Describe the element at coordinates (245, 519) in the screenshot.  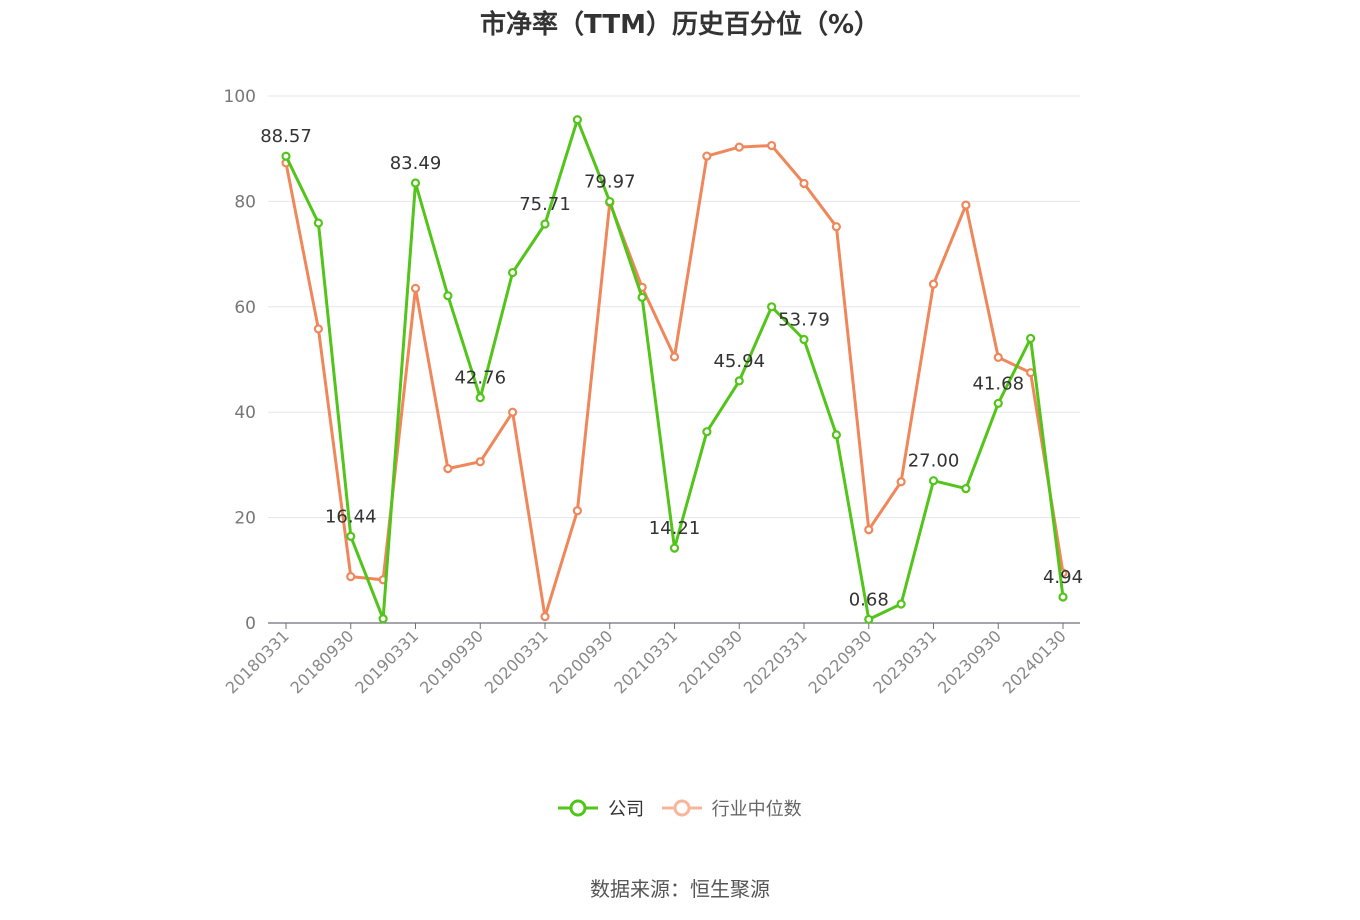
I see `y-tick-label-20: 20` at that location.